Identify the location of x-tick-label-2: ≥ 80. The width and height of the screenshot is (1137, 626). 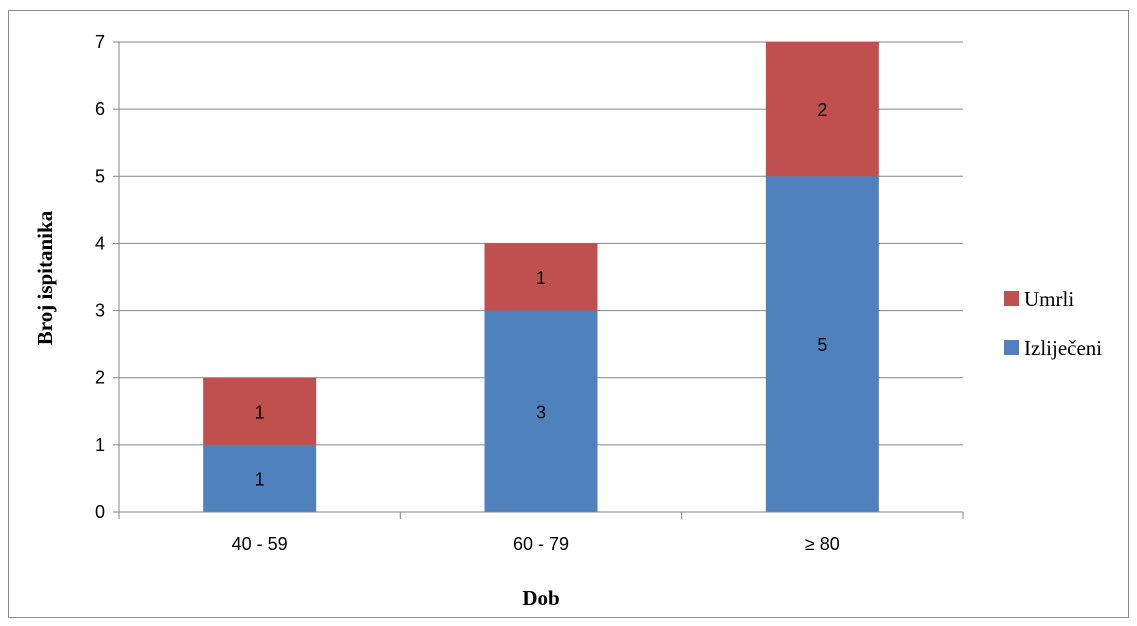
(822, 544).